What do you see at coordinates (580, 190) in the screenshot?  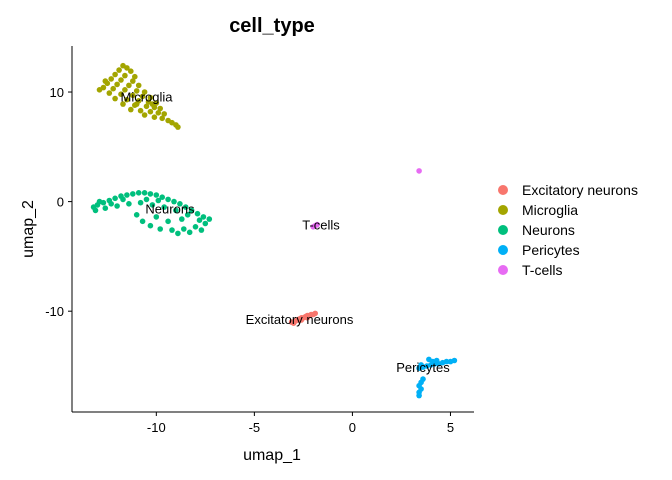 I see `legend-label-excitatory-neurons: Excitatory neurons` at bounding box center [580, 190].